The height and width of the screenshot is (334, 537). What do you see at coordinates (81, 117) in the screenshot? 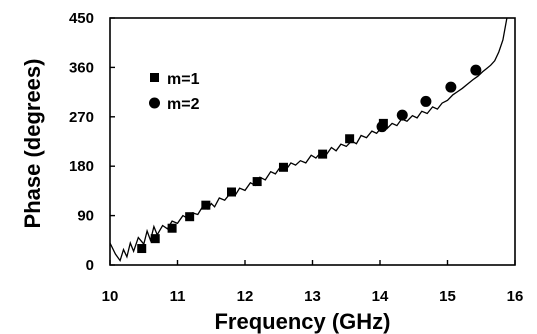
I see `y-tick-label: 270` at bounding box center [81, 117].